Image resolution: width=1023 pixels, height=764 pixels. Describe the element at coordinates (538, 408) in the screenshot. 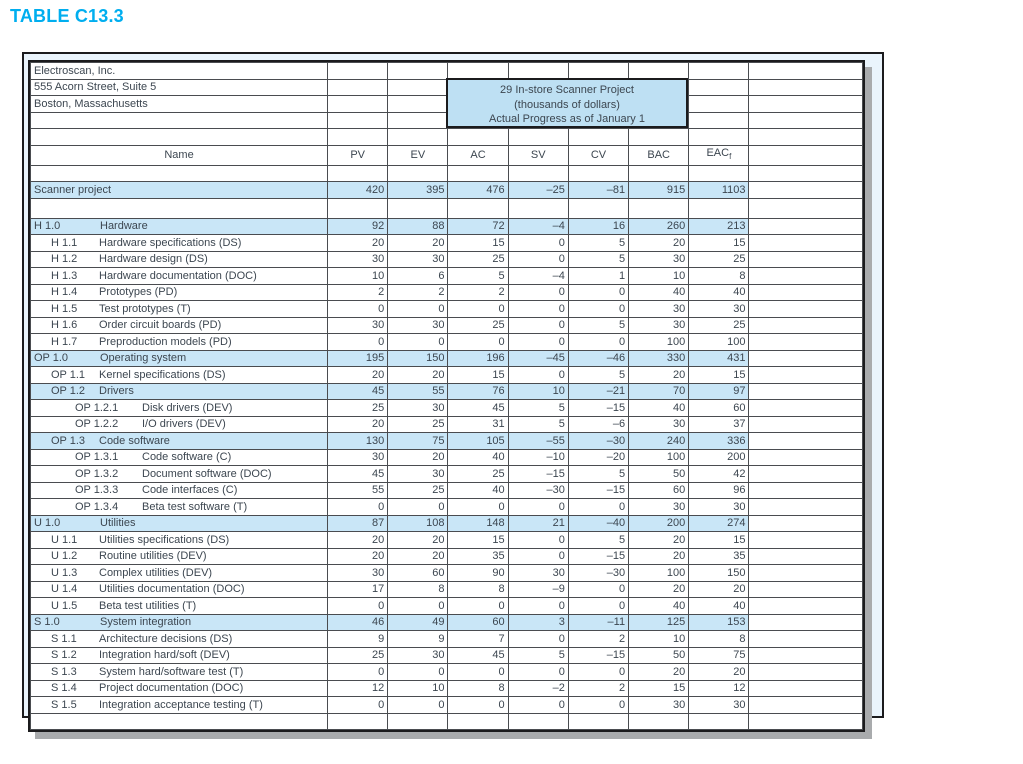

I see `cell-sv: 5` at that location.